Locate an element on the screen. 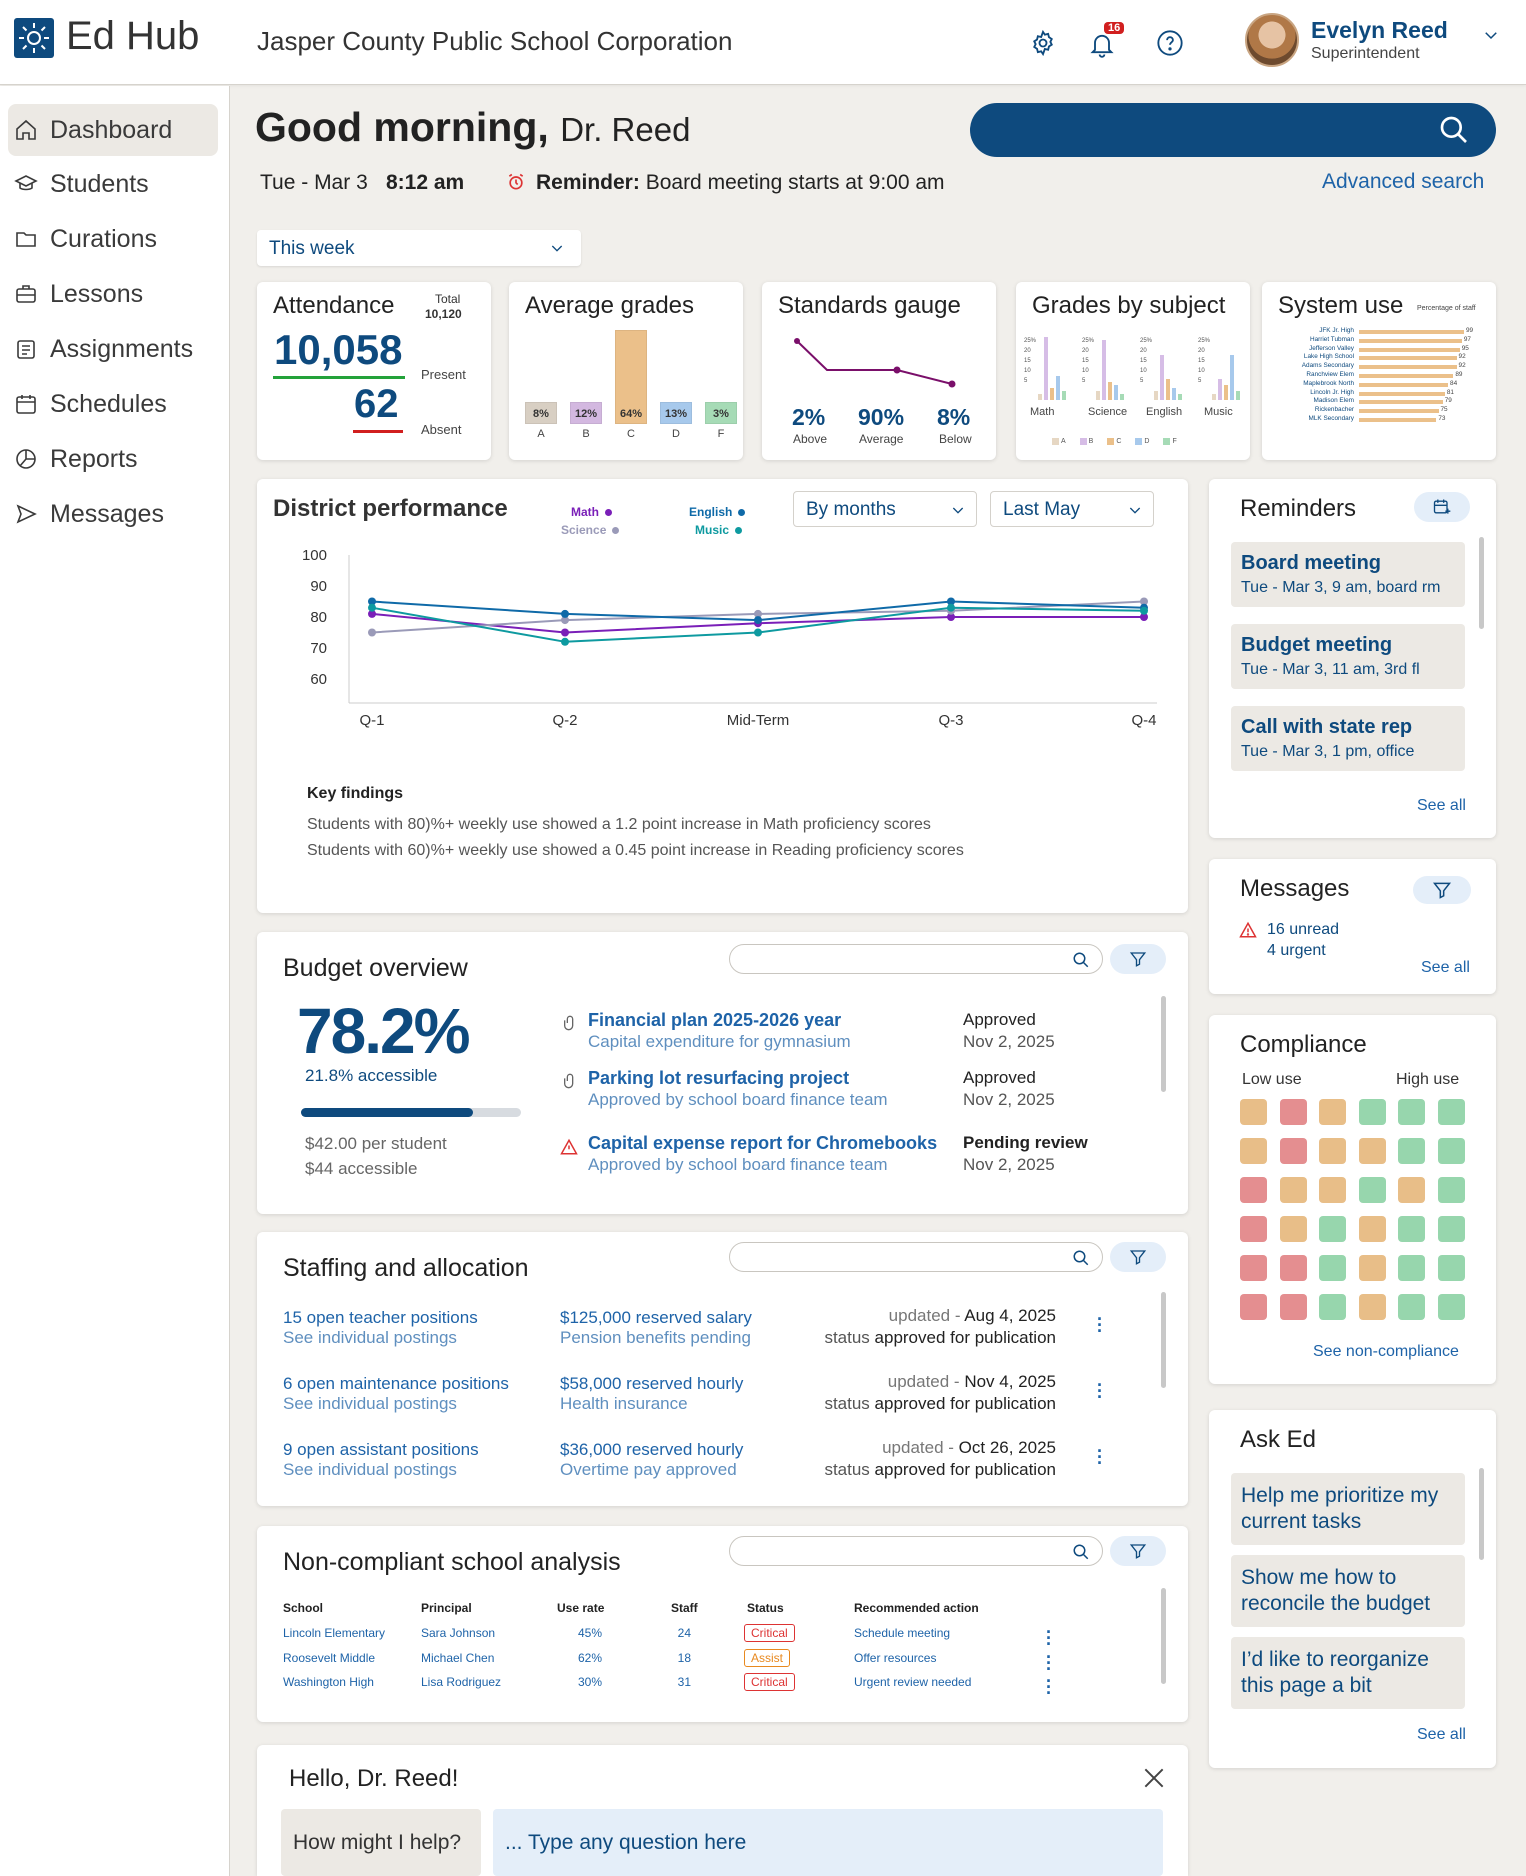 This screenshot has height=1876, width=1526. nav-assignments: Assignments is located at coordinates (113, 349).